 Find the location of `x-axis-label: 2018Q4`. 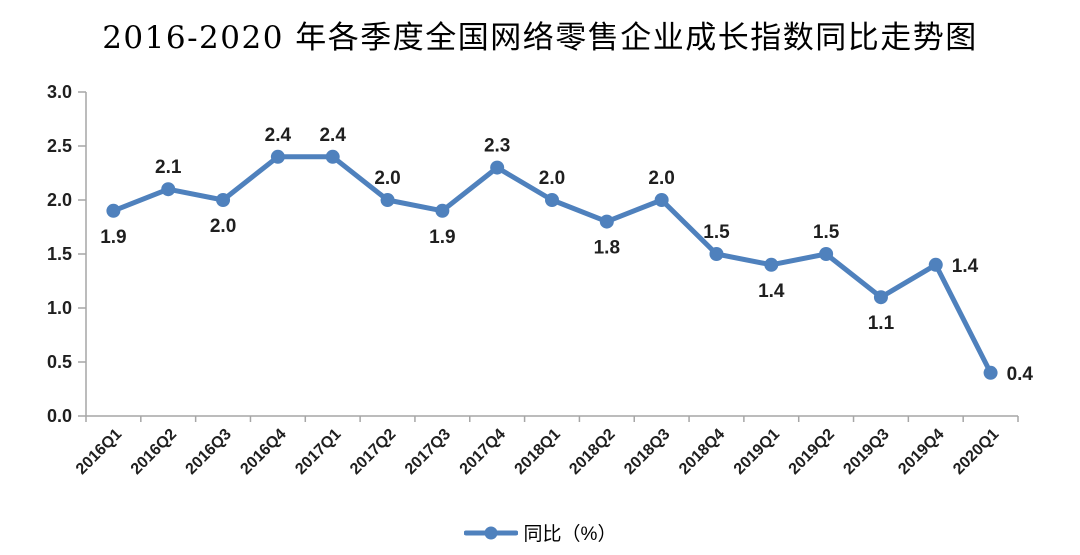

x-axis-label: 2018Q4 is located at coordinates (702, 452).